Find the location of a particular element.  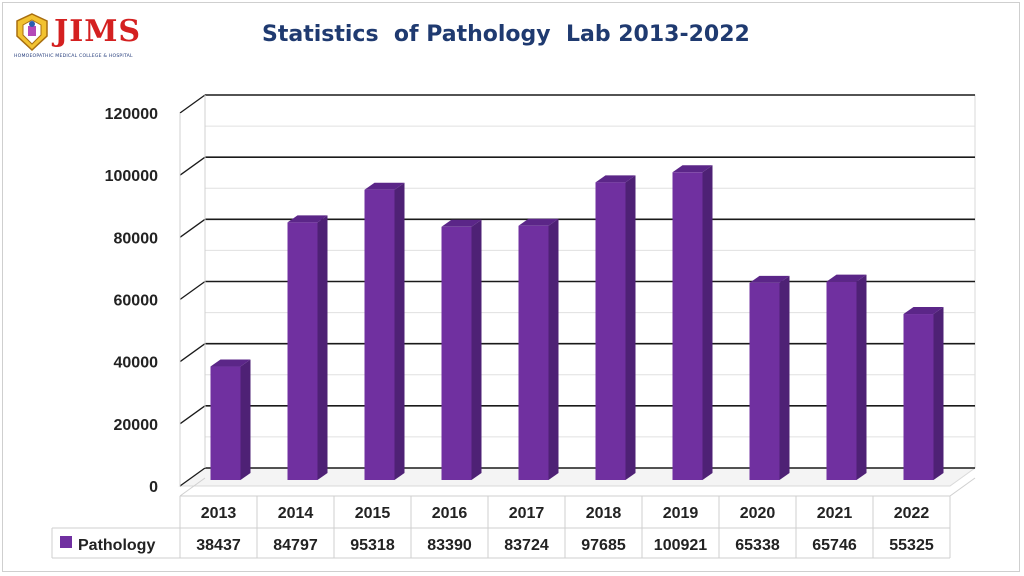

x-tick-label: 2017 is located at coordinates (527, 513).